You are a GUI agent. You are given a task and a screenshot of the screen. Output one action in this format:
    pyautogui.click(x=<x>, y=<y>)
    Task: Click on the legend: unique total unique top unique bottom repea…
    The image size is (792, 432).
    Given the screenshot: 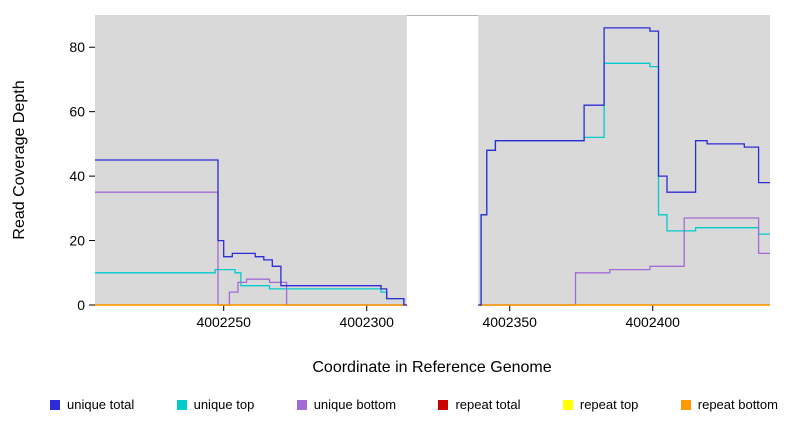 What is the action you would take?
    pyautogui.click(x=396, y=402)
    